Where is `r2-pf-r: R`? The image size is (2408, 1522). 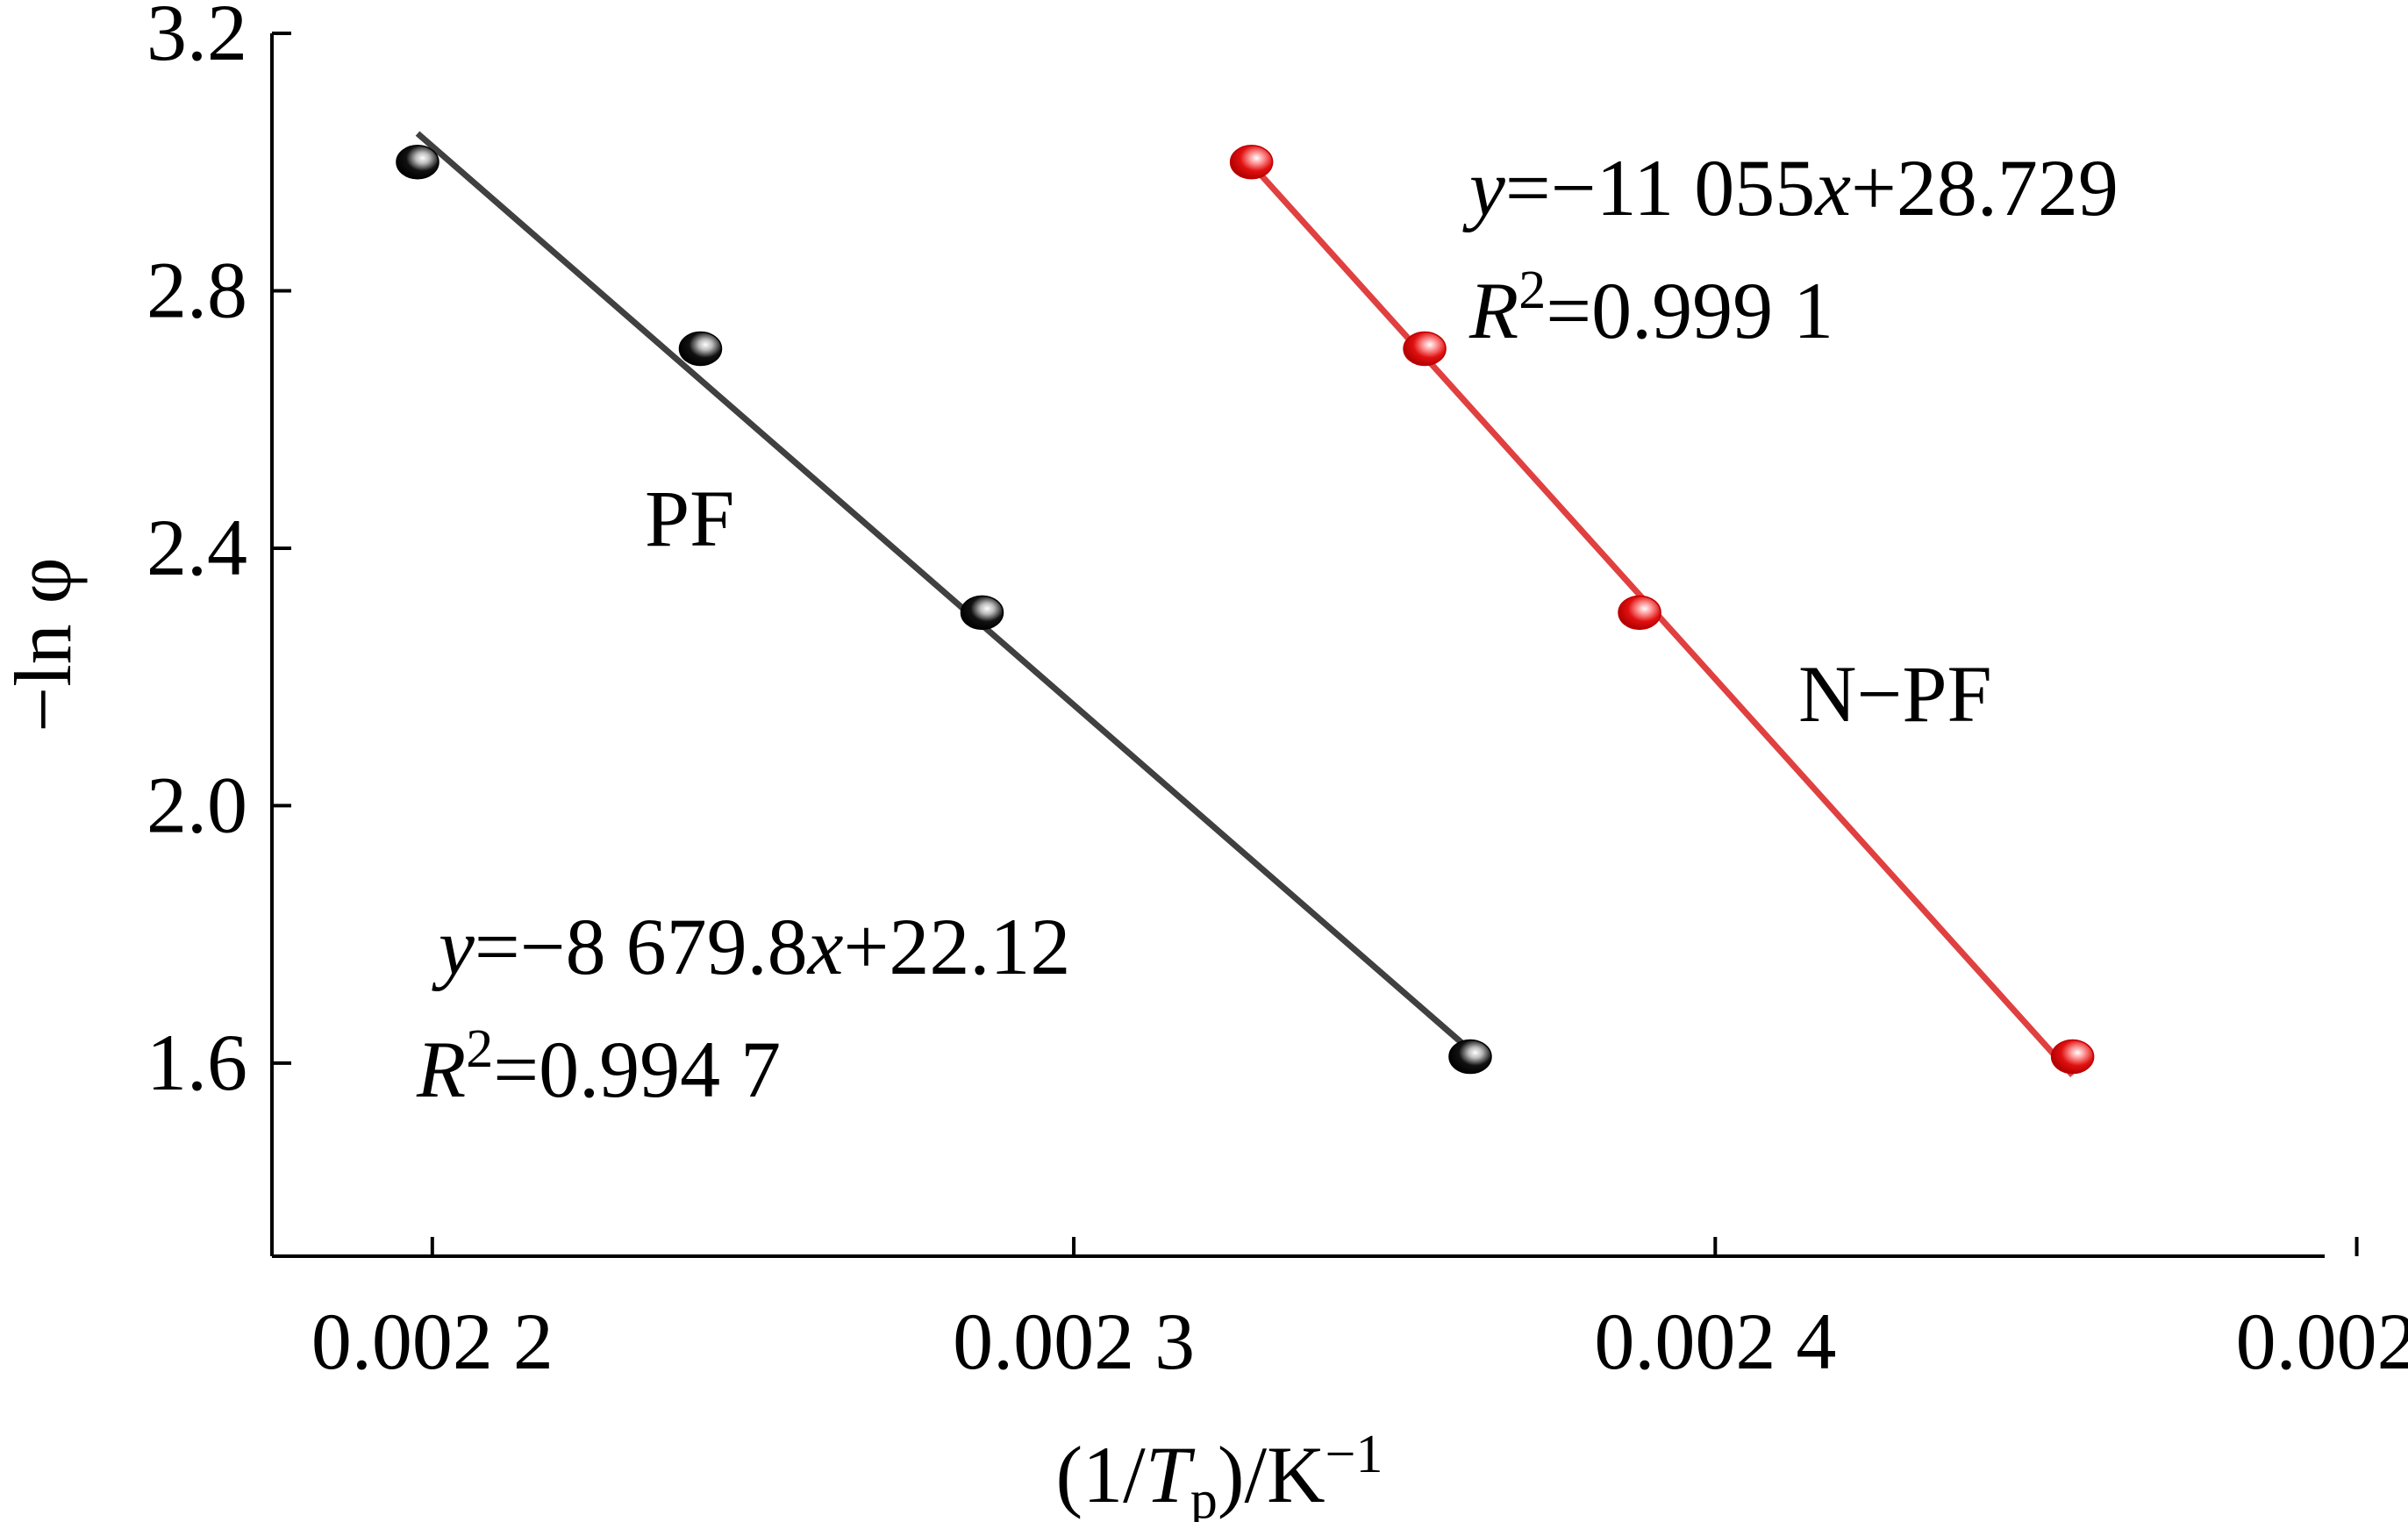
r2-pf-r: R is located at coordinates (441, 1069).